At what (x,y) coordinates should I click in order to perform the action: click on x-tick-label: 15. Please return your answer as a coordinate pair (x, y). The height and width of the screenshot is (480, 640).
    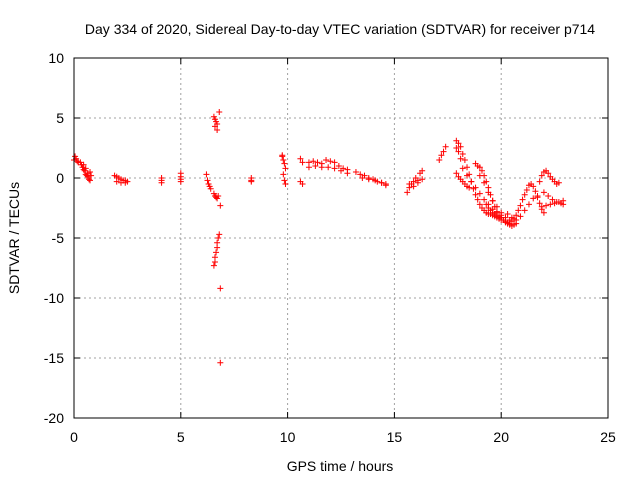
    Looking at the image, I should click on (395, 437).